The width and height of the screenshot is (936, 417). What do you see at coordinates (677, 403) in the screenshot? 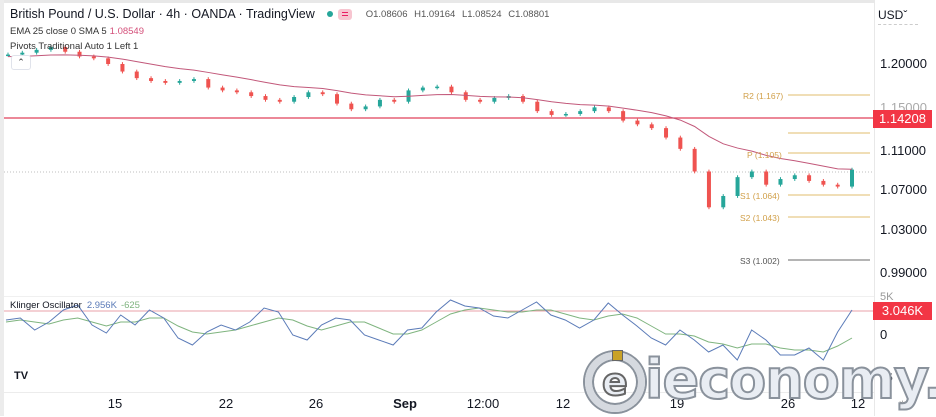
I see `time-label: 19` at bounding box center [677, 403].